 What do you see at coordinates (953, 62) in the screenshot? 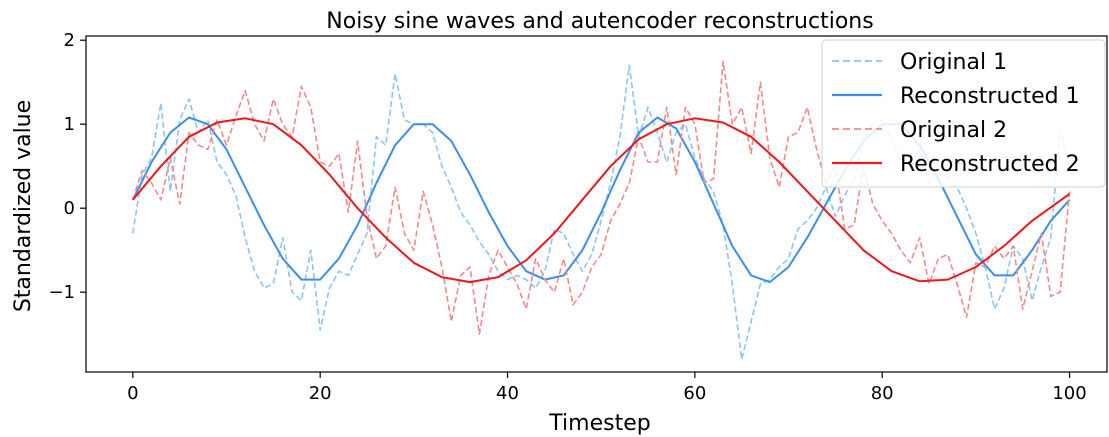
I see `legend-label: Original 1` at bounding box center [953, 62].